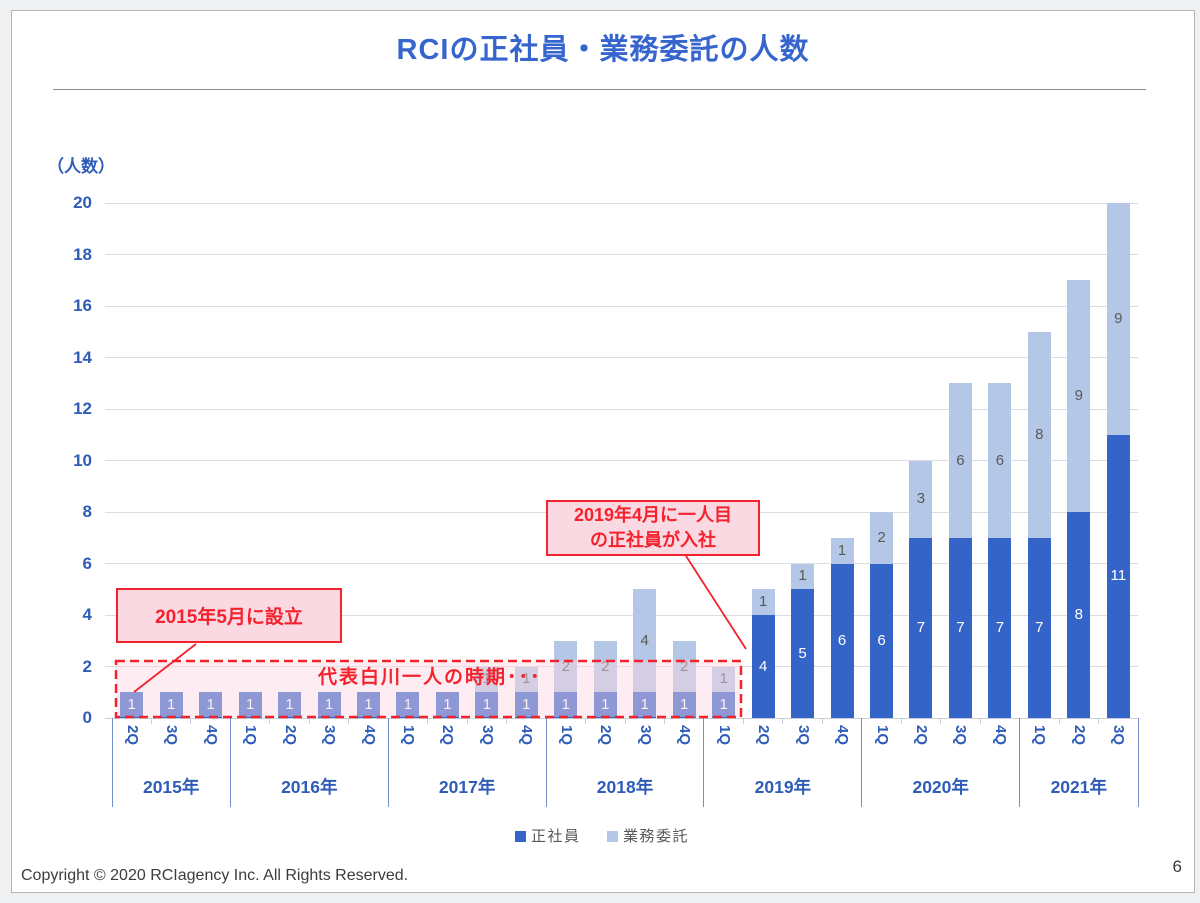 The image size is (1200, 903). Describe the element at coordinates (783, 787) in the screenshot. I see `x-axis-year-label: 2019年` at that location.